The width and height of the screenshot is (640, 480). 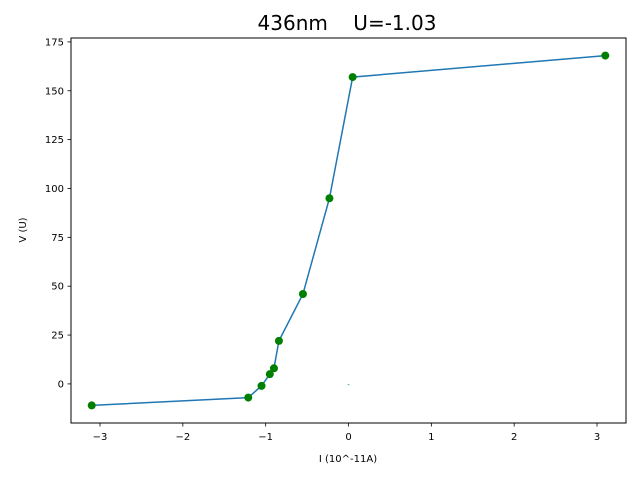 I want to click on x-tick-label: 2, so click(x=514, y=437).